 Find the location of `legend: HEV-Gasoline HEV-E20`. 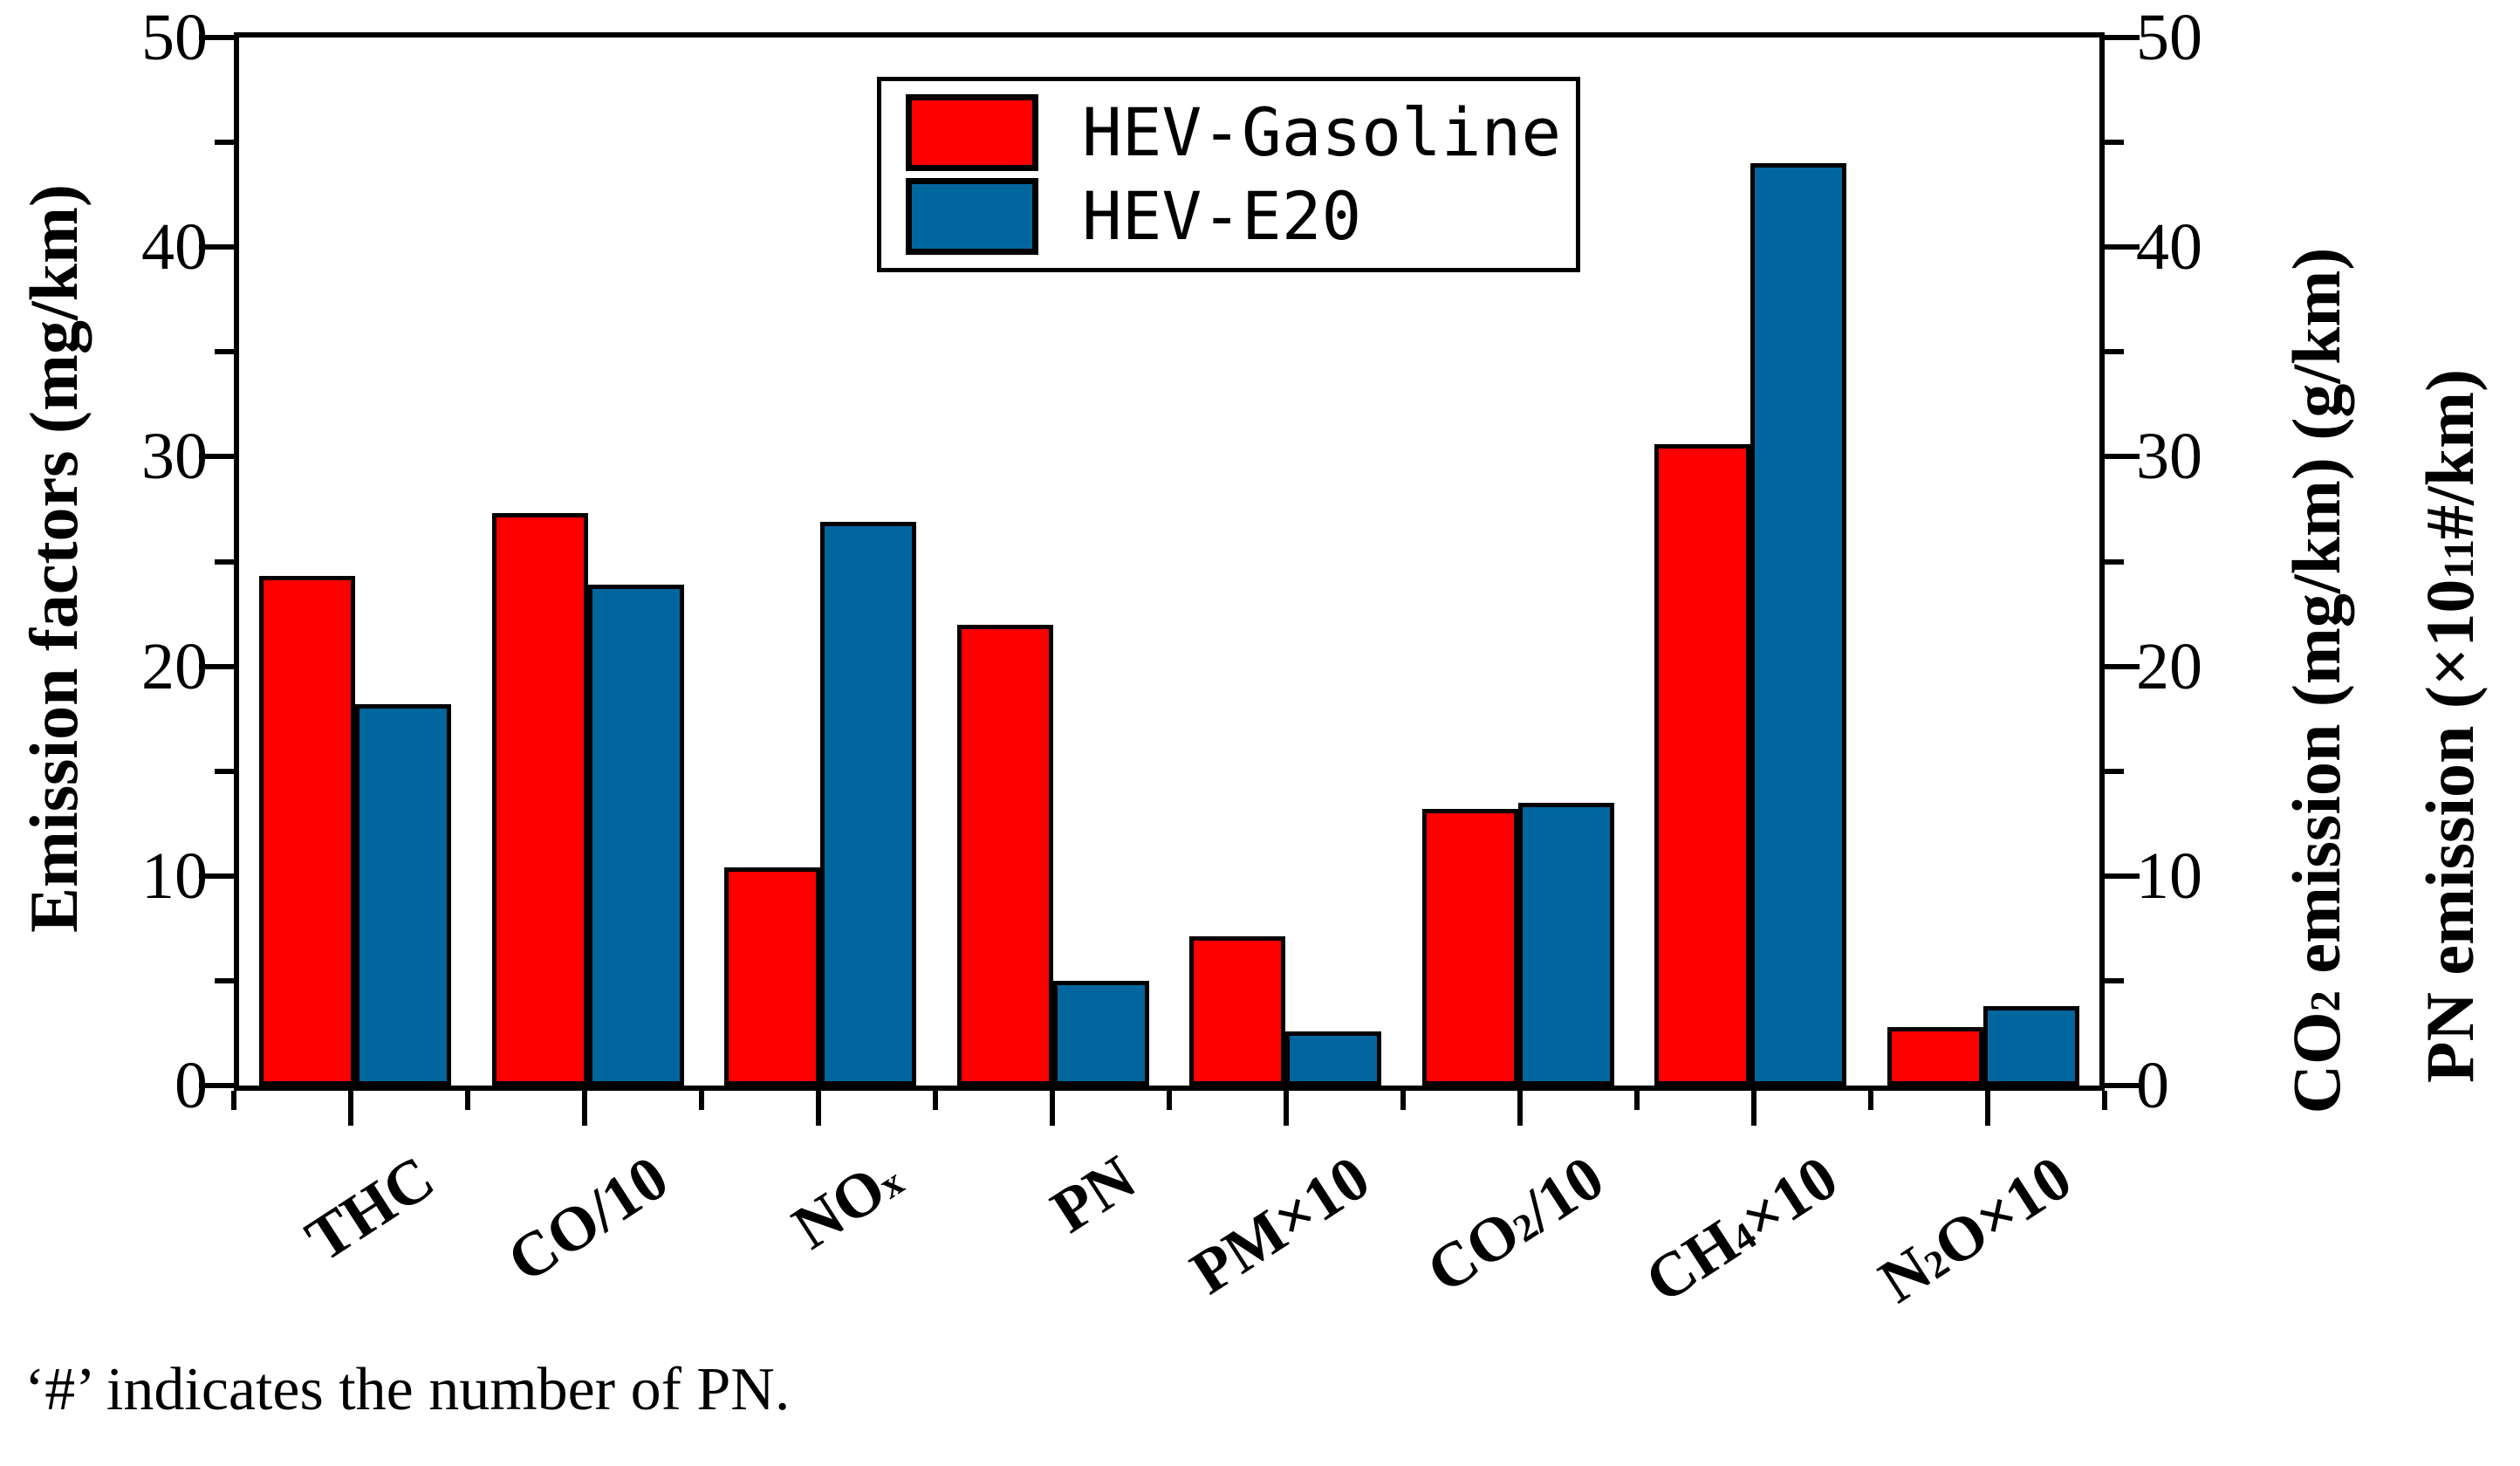

legend: HEV-Gasoline HEV-E20 is located at coordinates (1228, 174).